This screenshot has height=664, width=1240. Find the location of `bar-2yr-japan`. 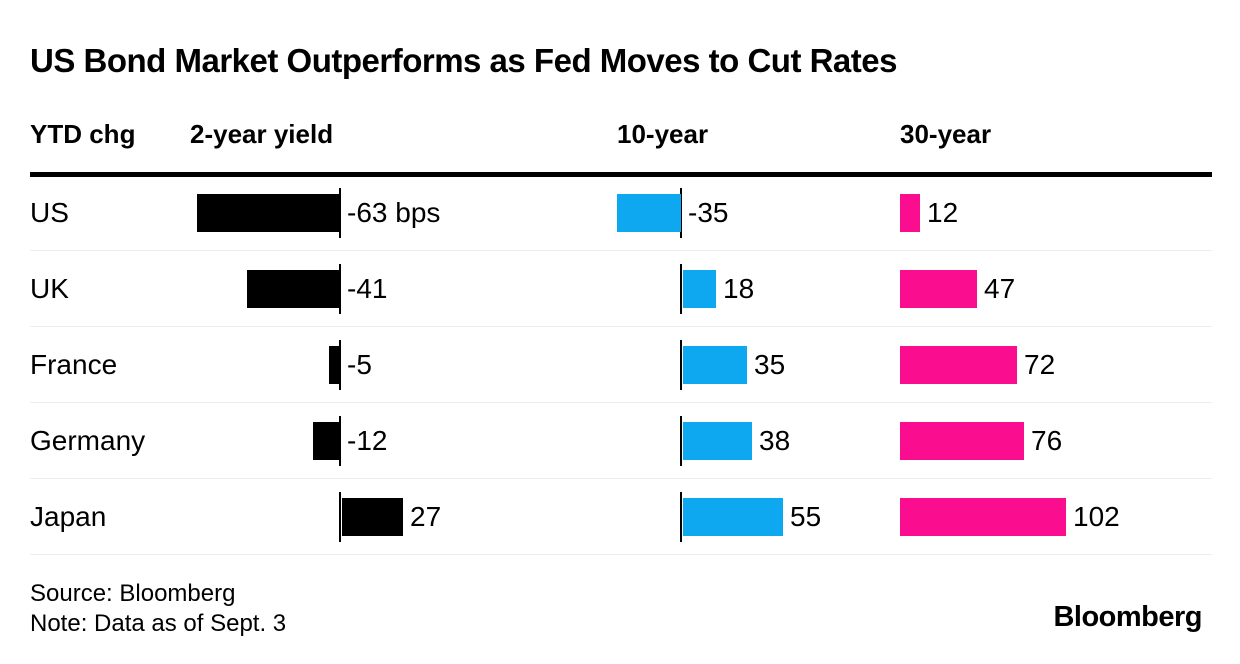

bar-2yr-japan is located at coordinates (372, 517).